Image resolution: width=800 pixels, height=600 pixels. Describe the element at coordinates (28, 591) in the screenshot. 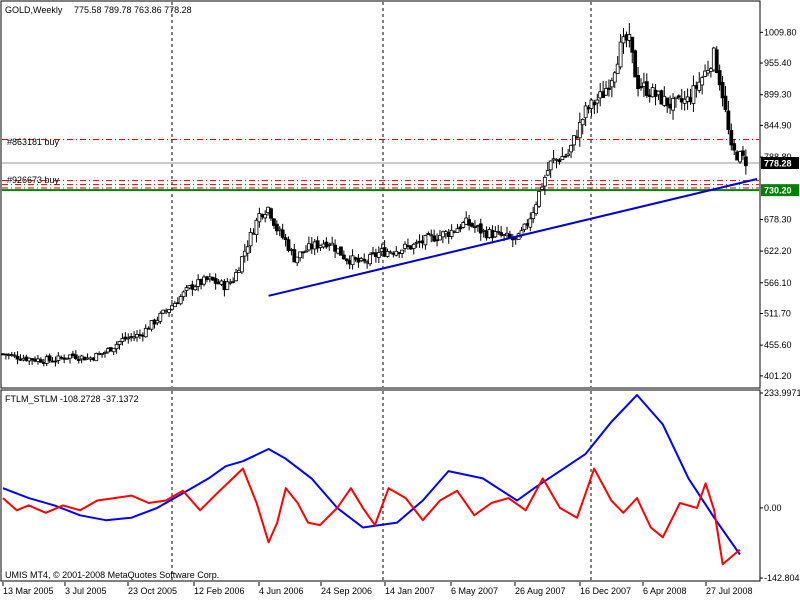

I see `x-tick-label: 13 Mar 2005` at that location.